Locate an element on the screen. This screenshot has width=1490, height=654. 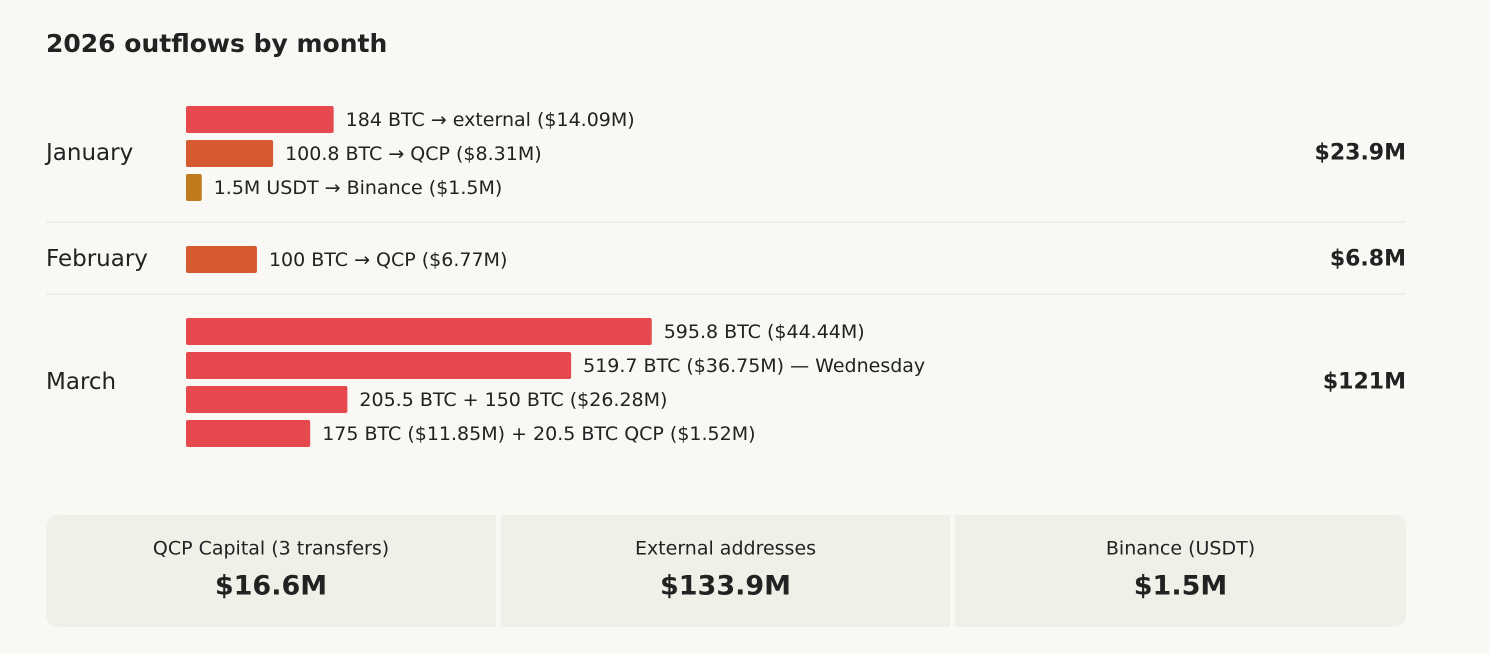
month-label: January is located at coordinates (88, 153).